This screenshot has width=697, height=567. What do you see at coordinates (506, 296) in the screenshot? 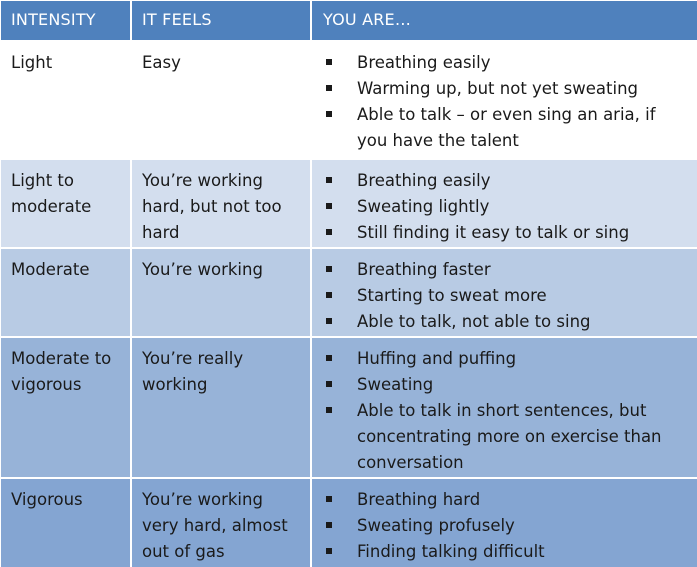
I see `list-item: Starting to sweat more` at bounding box center [506, 296].